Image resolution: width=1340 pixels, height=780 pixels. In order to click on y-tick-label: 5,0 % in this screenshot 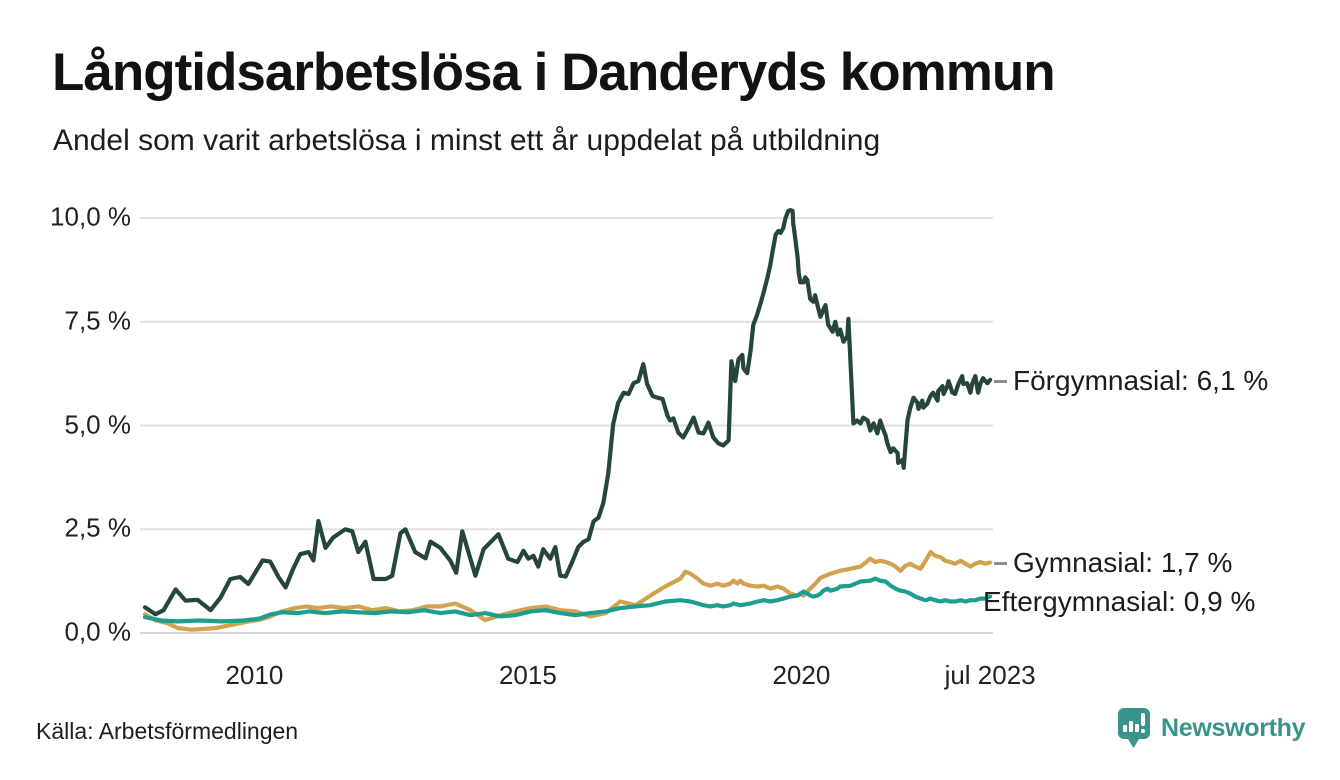, I will do `click(98, 423)`.